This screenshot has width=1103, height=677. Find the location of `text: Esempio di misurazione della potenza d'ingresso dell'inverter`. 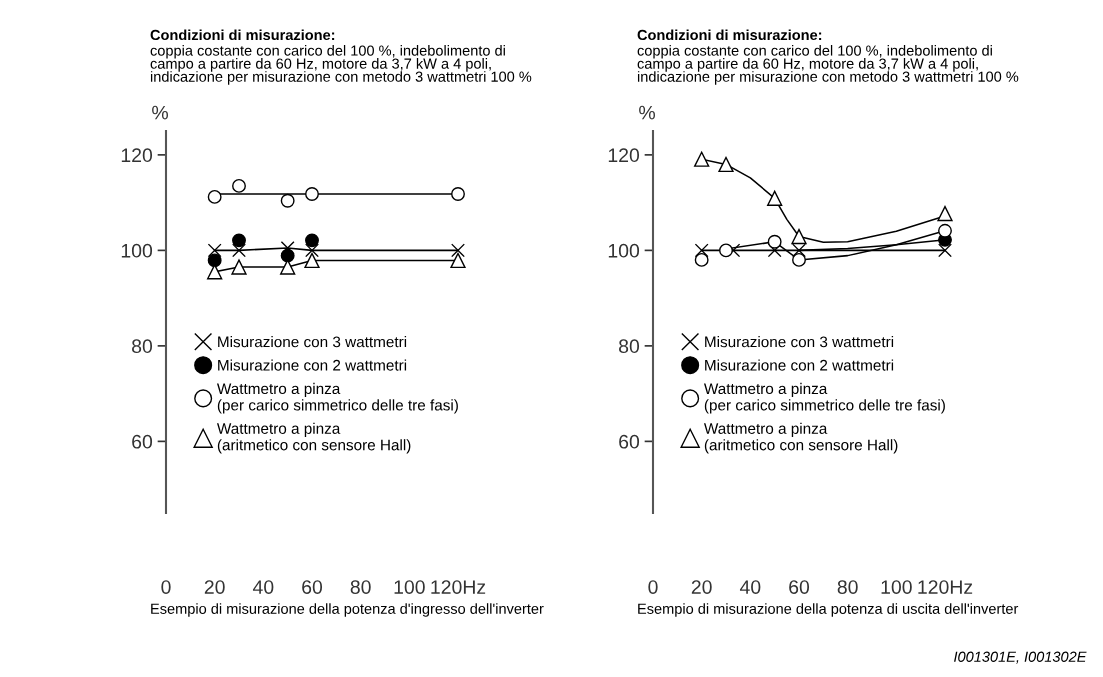

text: Esempio di misurazione della potenza d'ingresso dell'inverter is located at coordinates (347, 610).